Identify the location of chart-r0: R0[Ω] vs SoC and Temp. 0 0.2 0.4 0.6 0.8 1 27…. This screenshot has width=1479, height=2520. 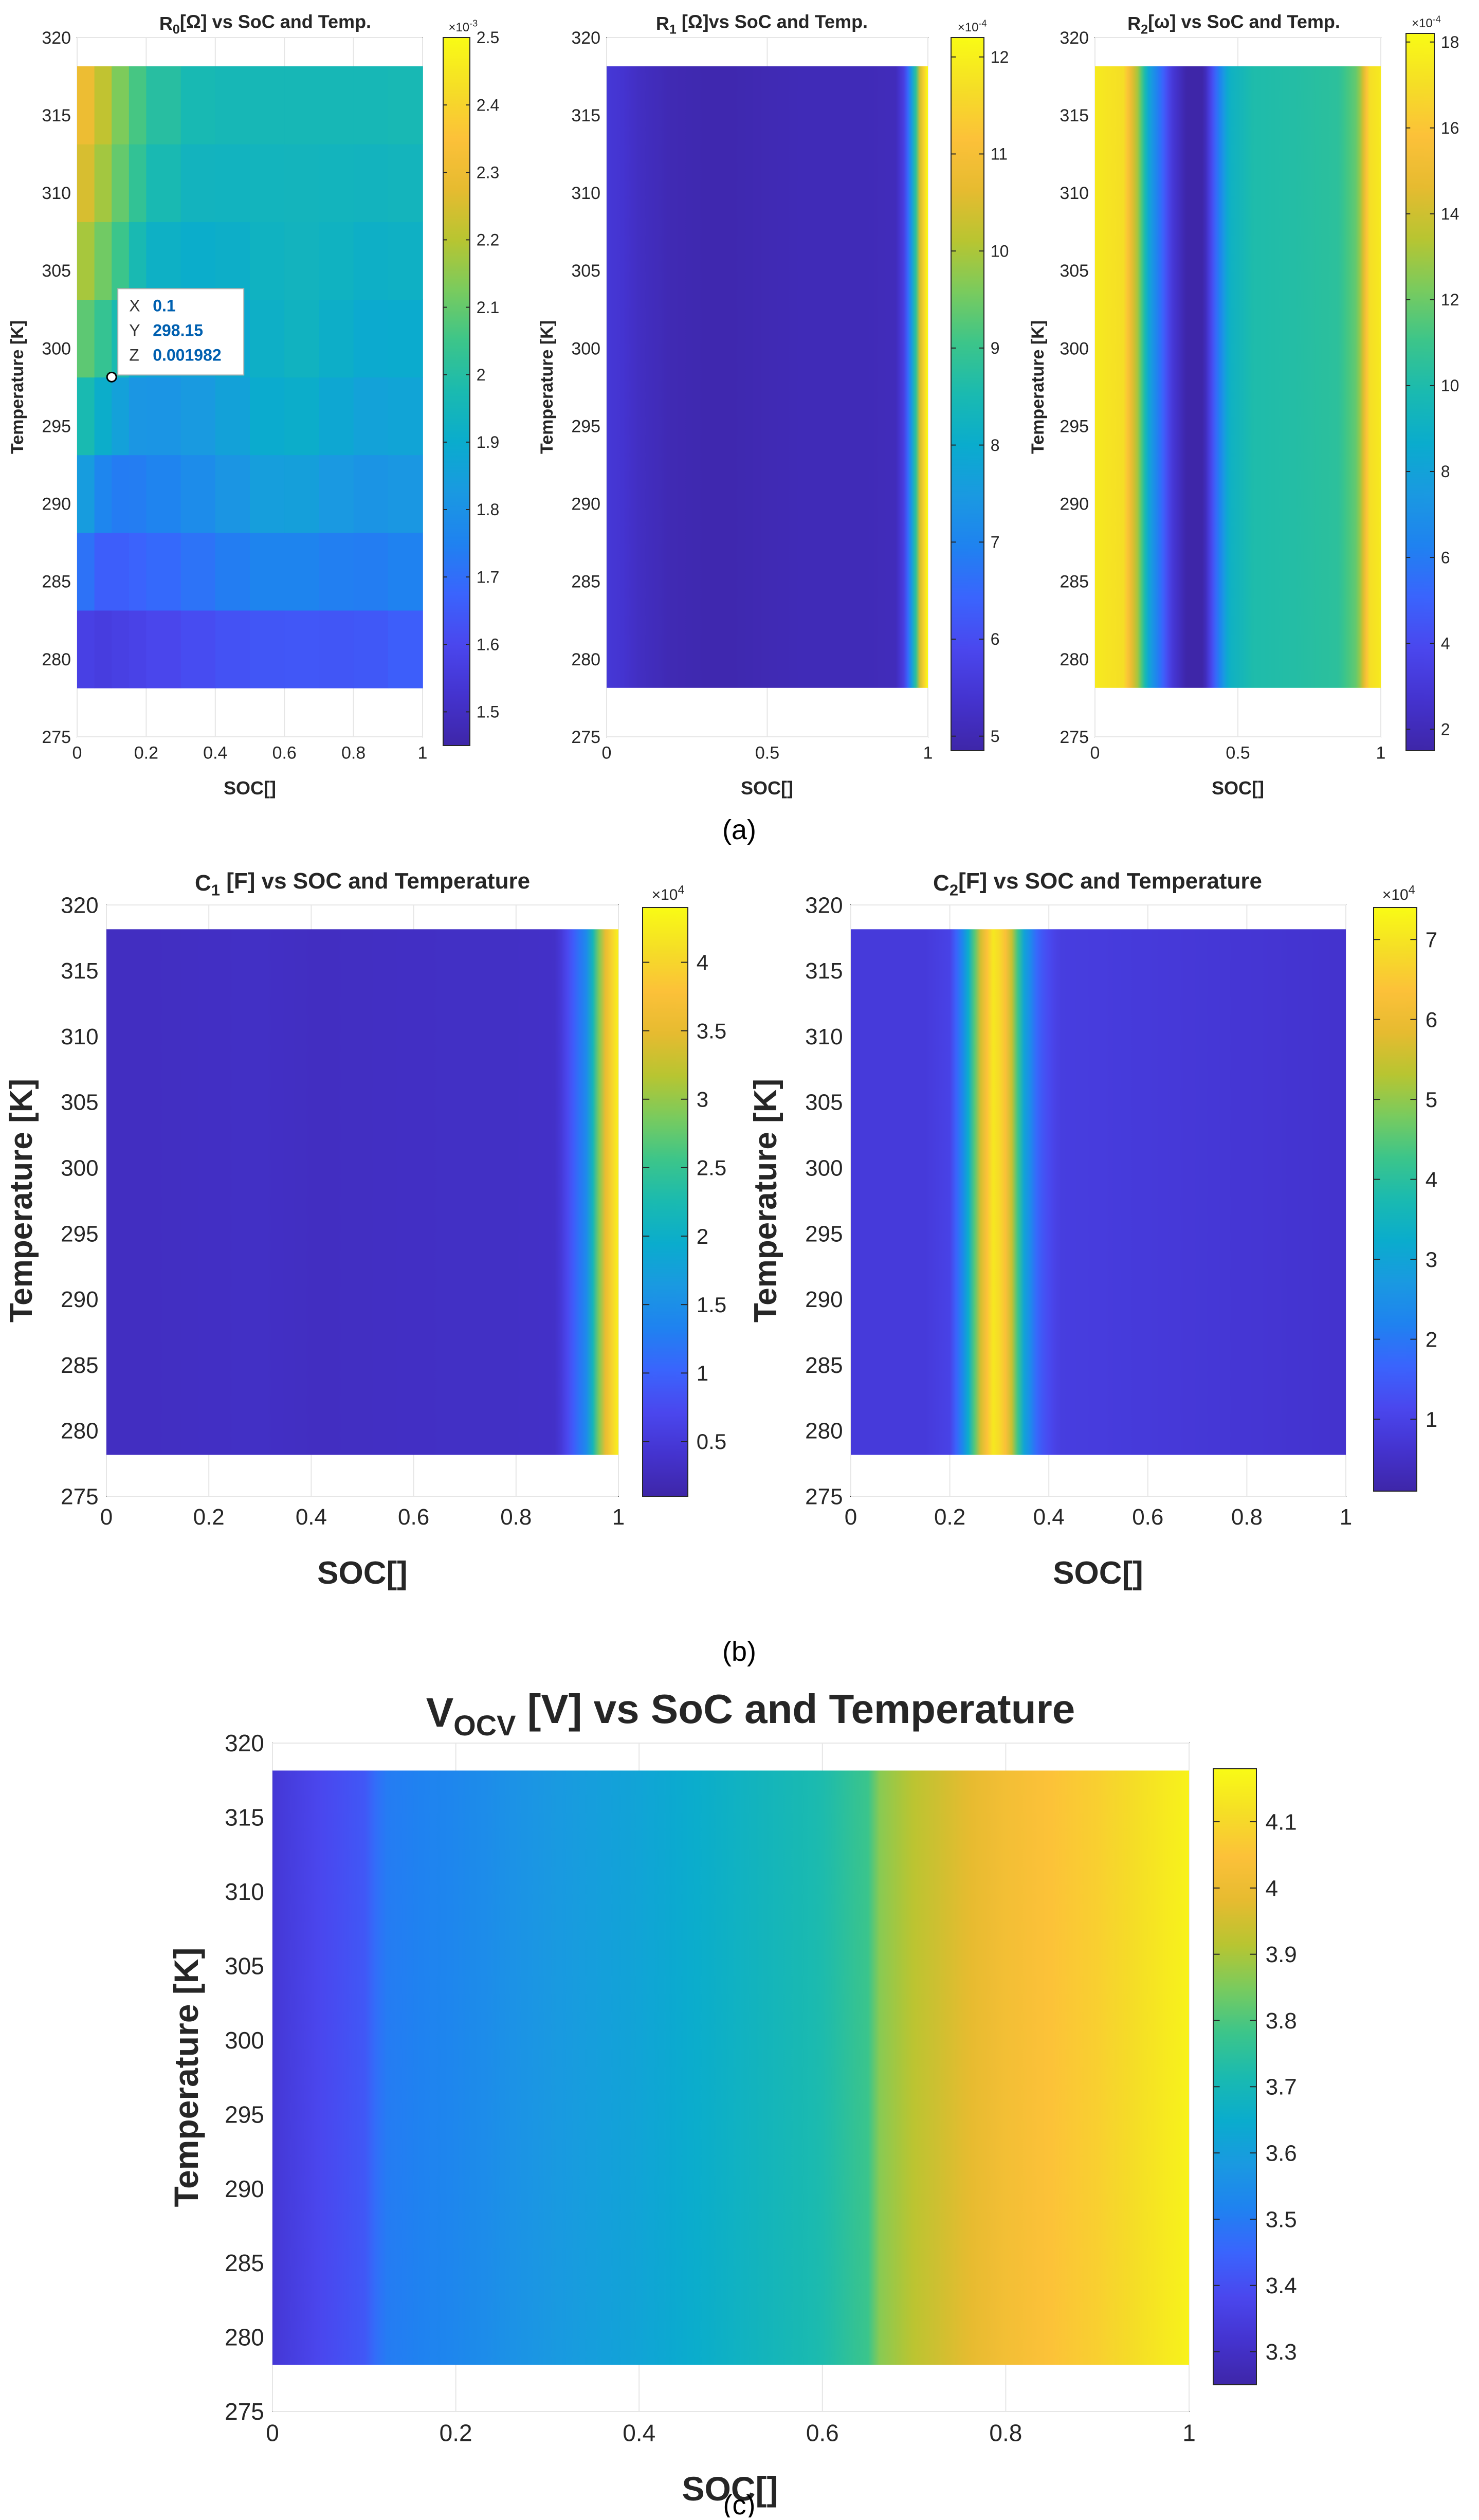
(254, 405).